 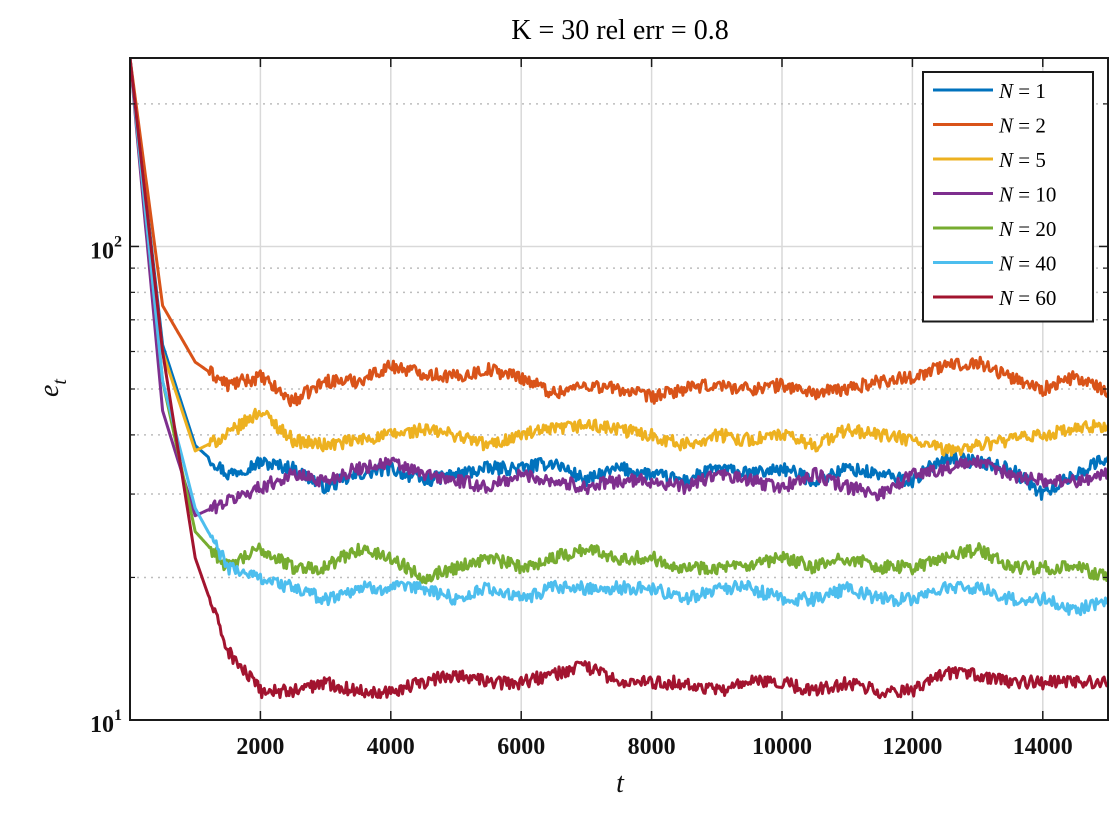 I want to click on legend-entry: N = 5, so click(x=1022, y=160).